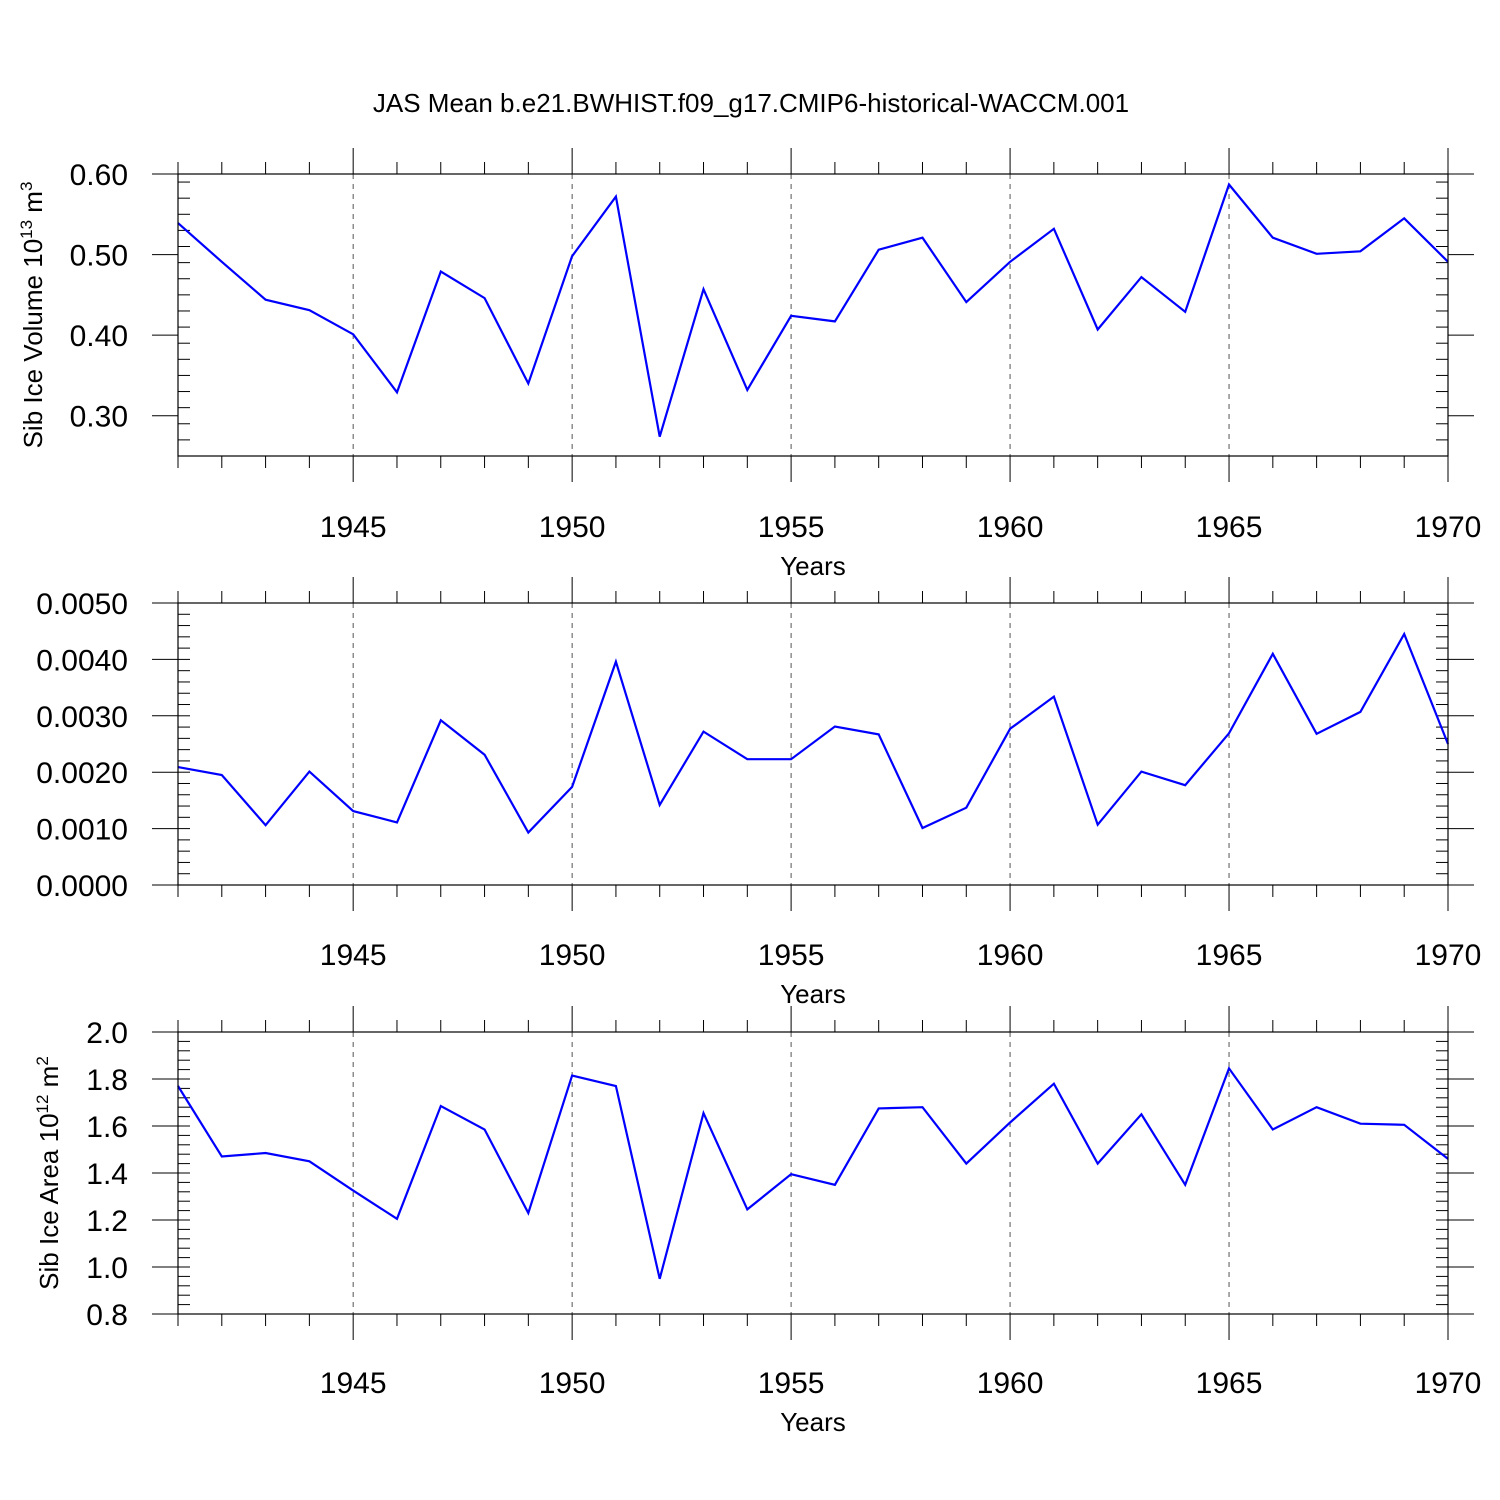  I want to click on y-tick-label: 1.4, so click(107, 1174).